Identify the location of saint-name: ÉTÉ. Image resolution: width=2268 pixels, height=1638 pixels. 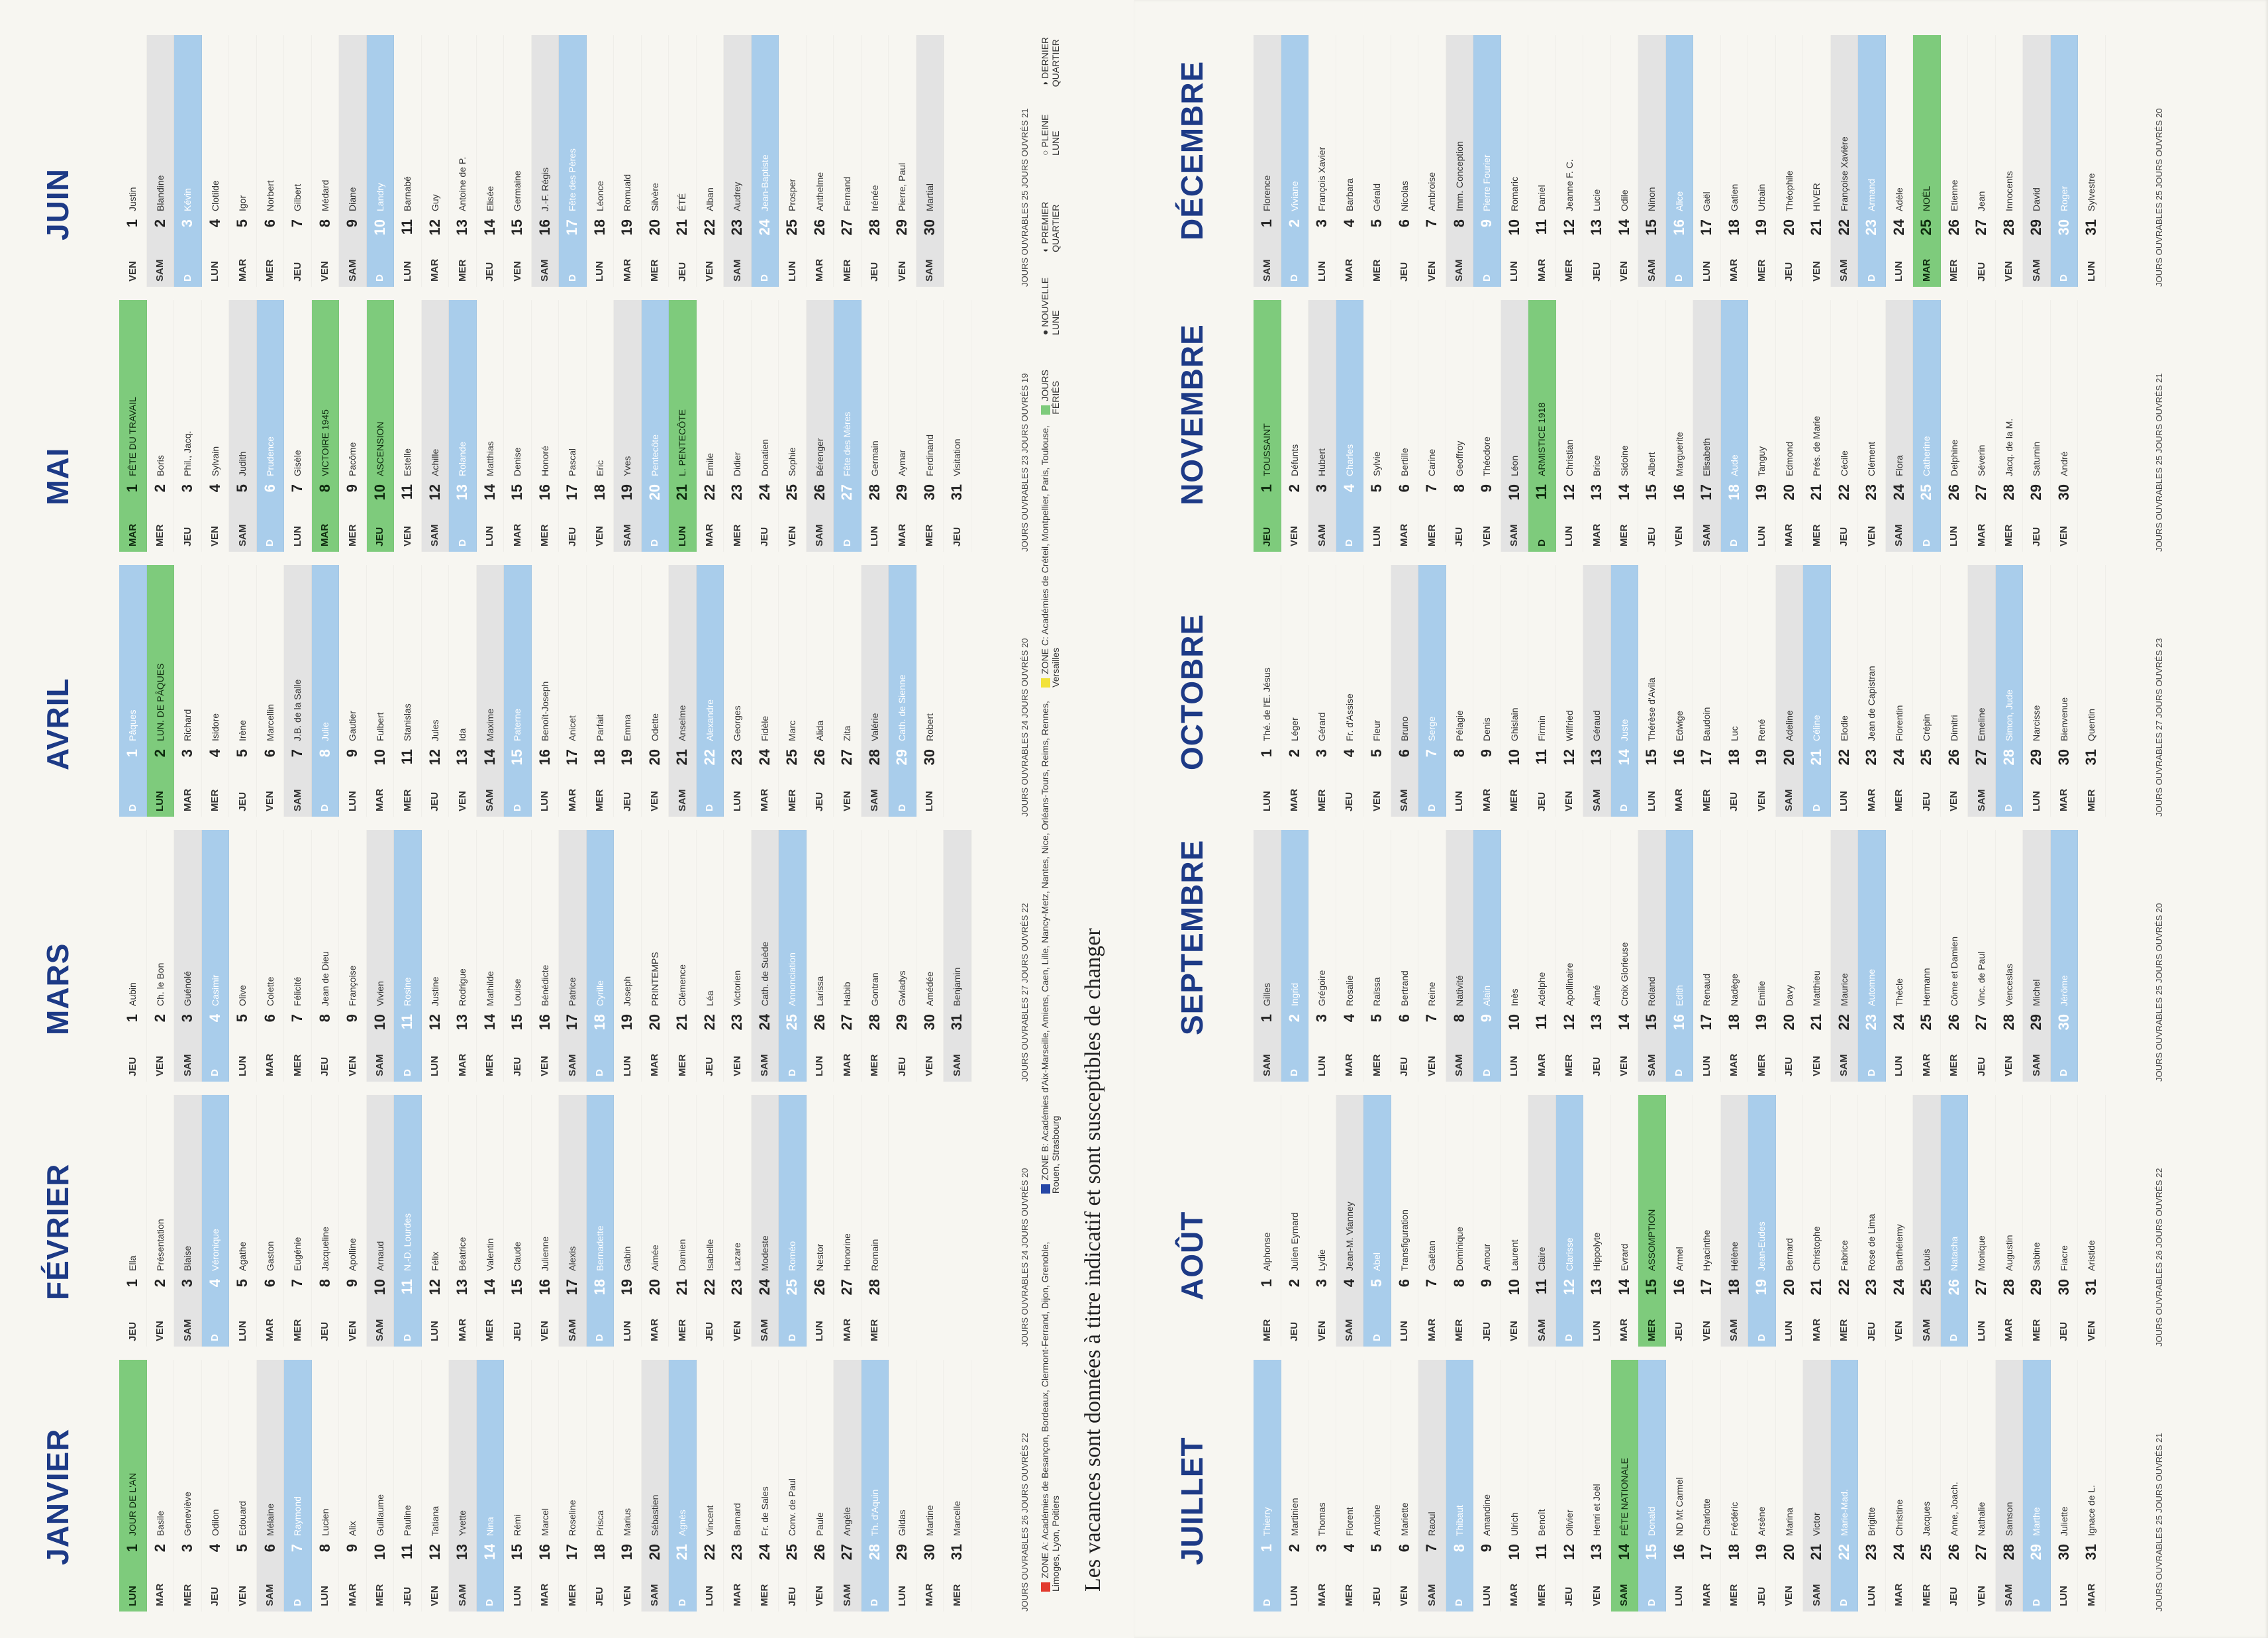
(682, 202).